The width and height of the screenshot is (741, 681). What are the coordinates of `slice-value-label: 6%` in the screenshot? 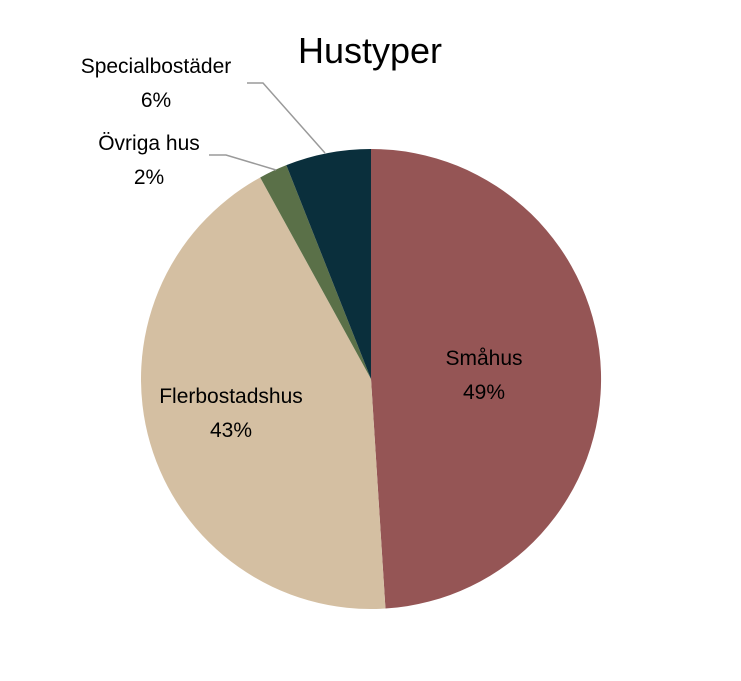 It's located at (156, 100).